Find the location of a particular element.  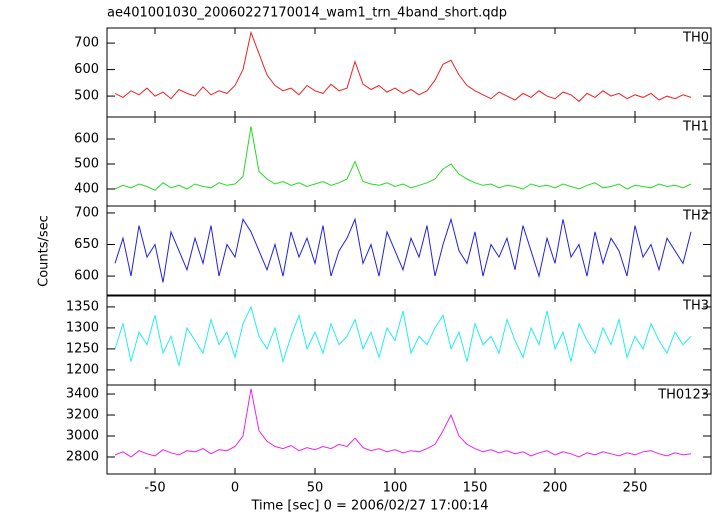

y-tick-label: 3200 is located at coordinates (82, 415).